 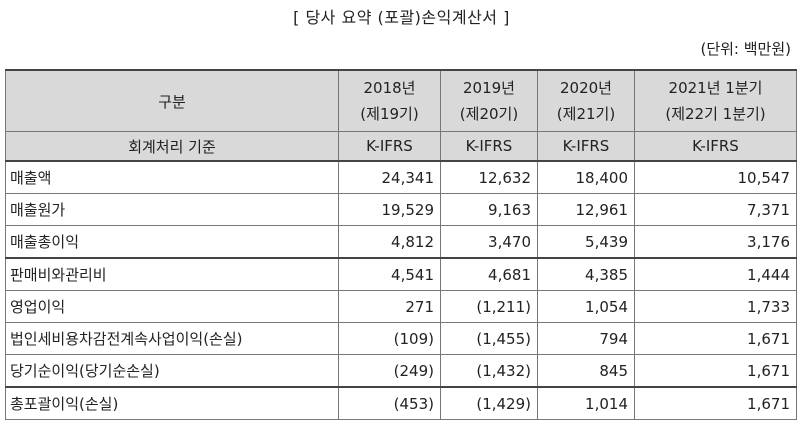 I want to click on cell-value: (1,211), so click(x=489, y=306).